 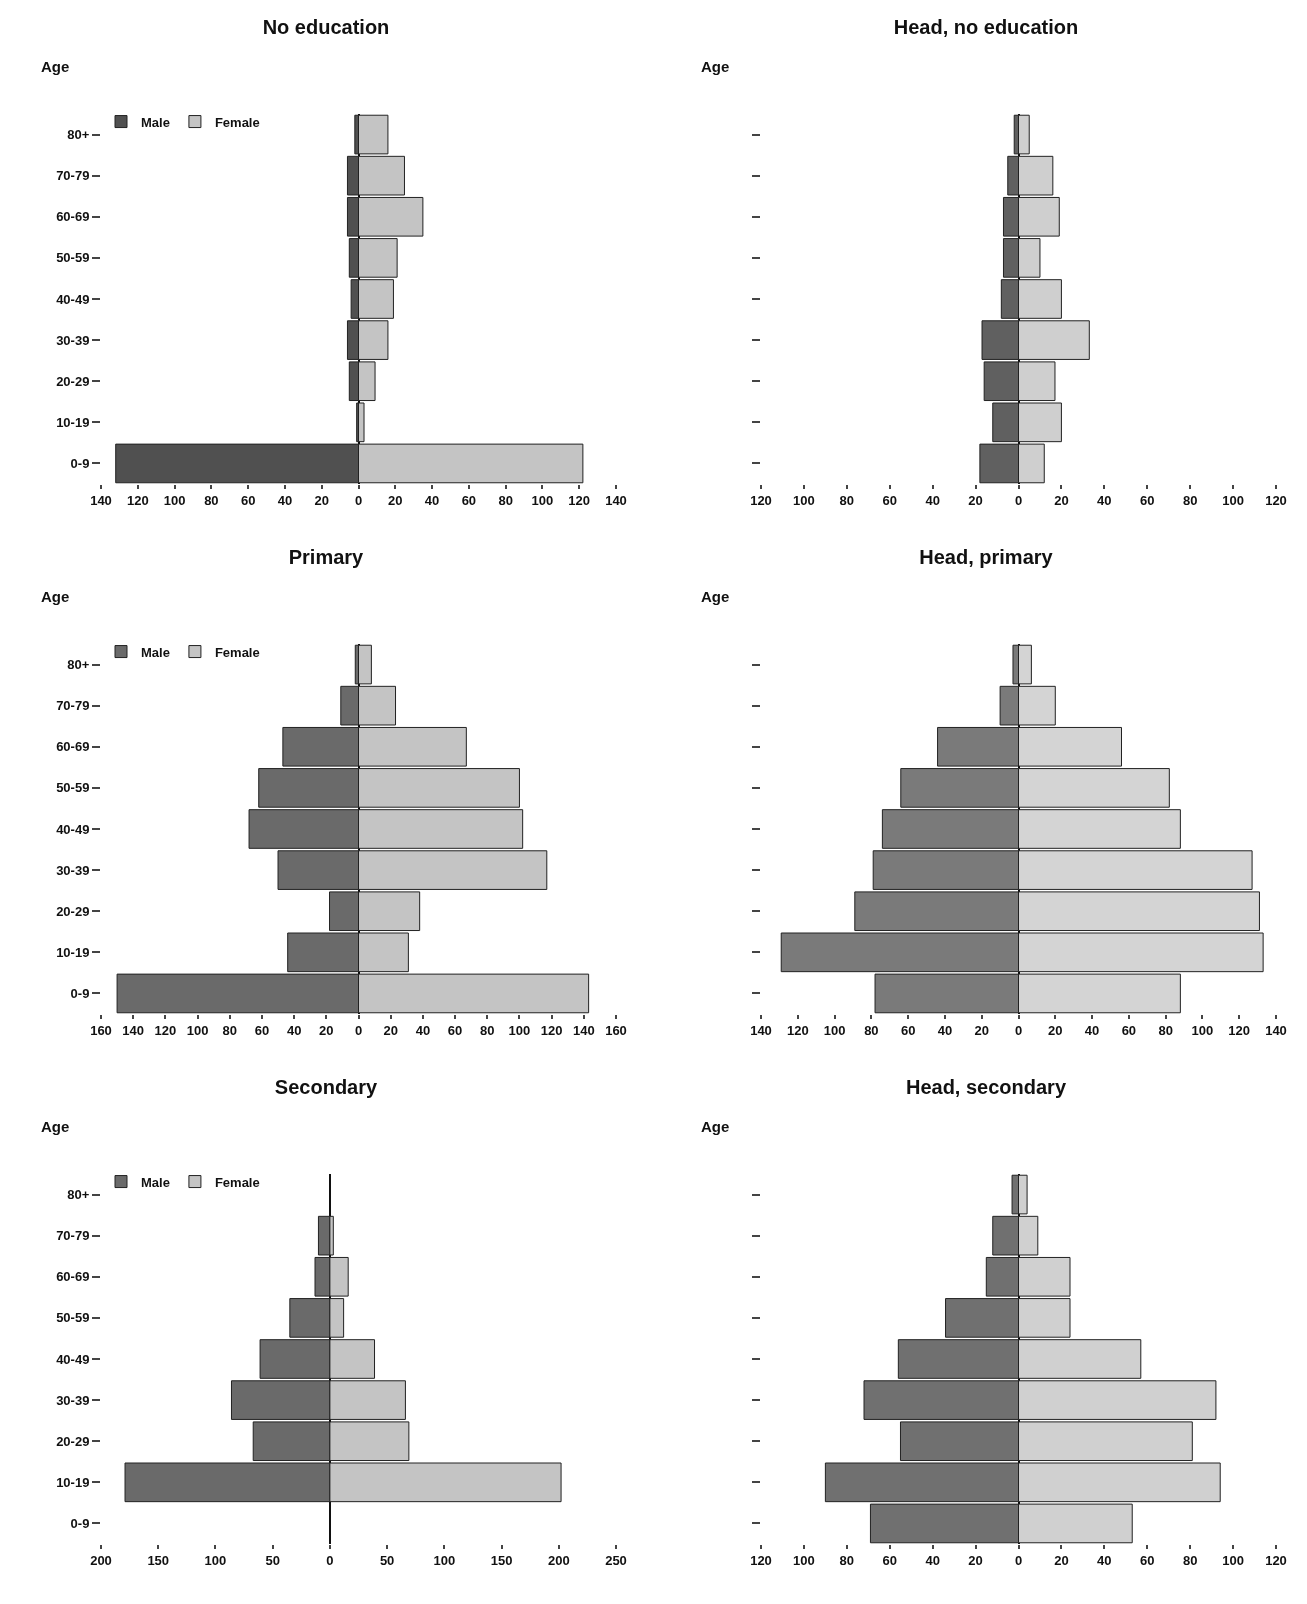 I want to click on x-tick-label: 150, so click(x=158, y=1560).